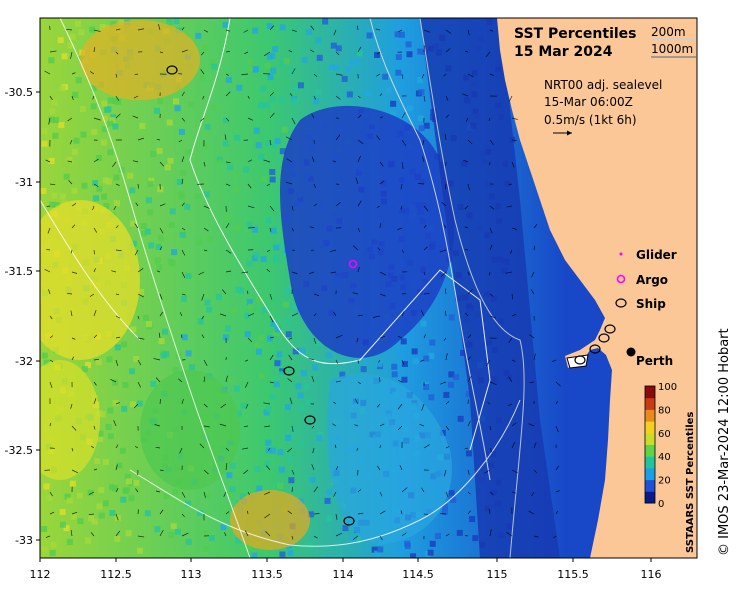 The height and width of the screenshot is (592, 740). Describe the element at coordinates (270, 520) in the screenshot. I see `warm-patch` at that location.